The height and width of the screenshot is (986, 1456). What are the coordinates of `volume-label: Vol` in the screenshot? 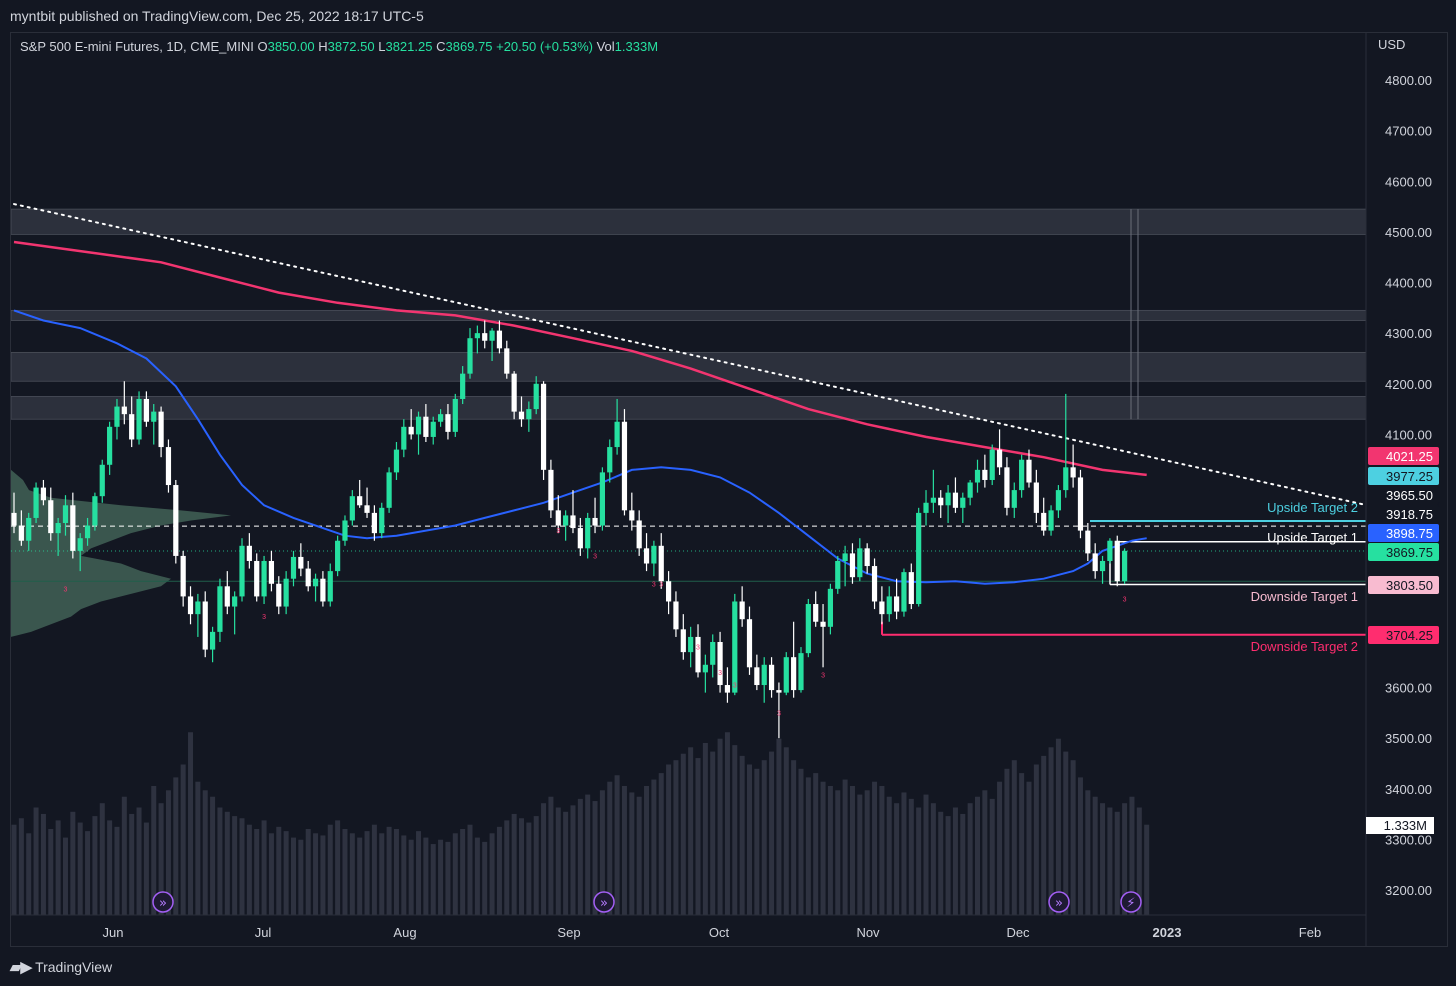 It's located at (605, 46).